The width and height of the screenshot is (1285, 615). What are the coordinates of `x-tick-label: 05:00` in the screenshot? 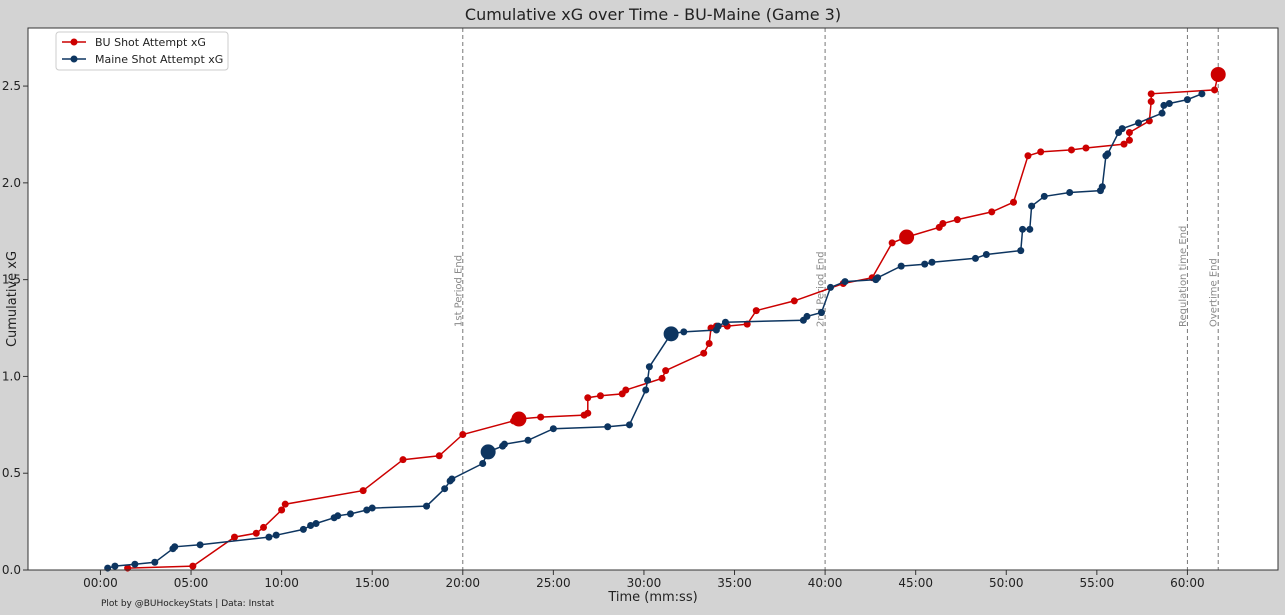 It's located at (191, 583).